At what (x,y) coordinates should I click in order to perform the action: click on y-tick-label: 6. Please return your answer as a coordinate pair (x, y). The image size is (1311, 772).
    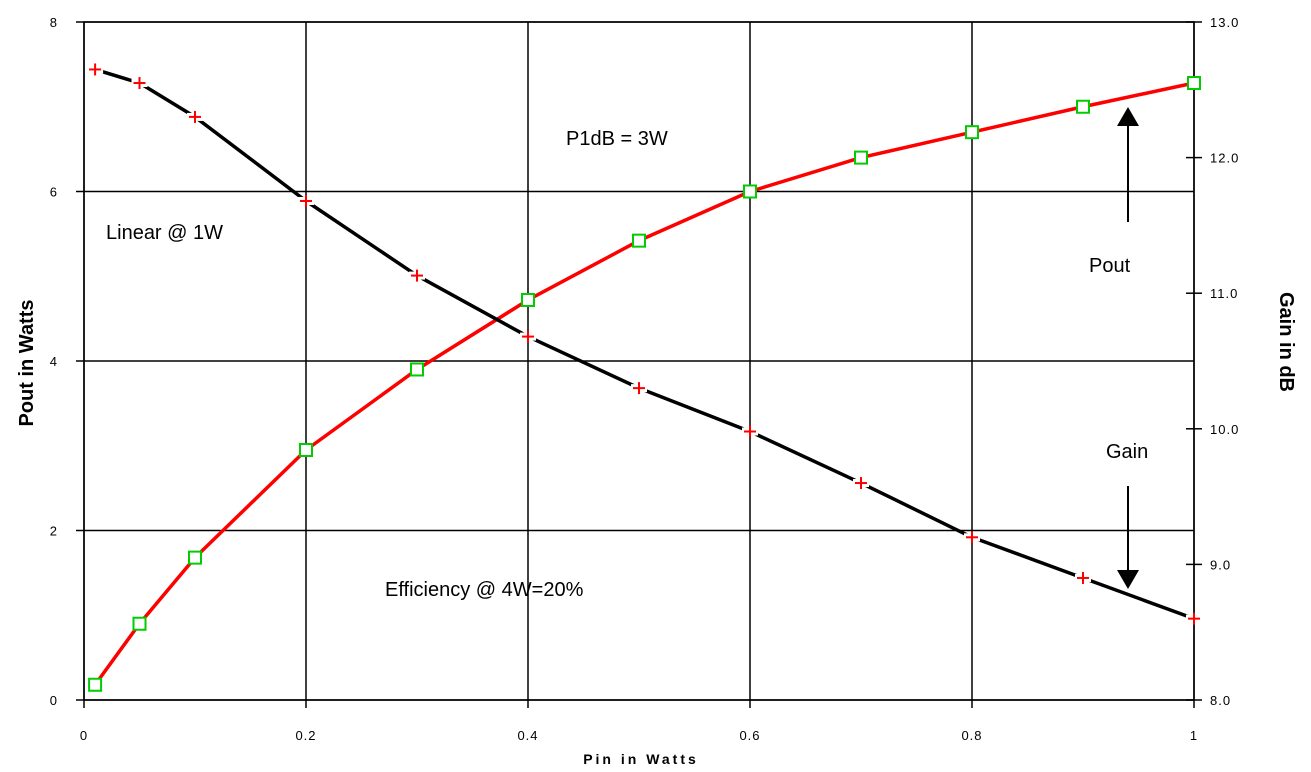
    Looking at the image, I should click on (54, 192).